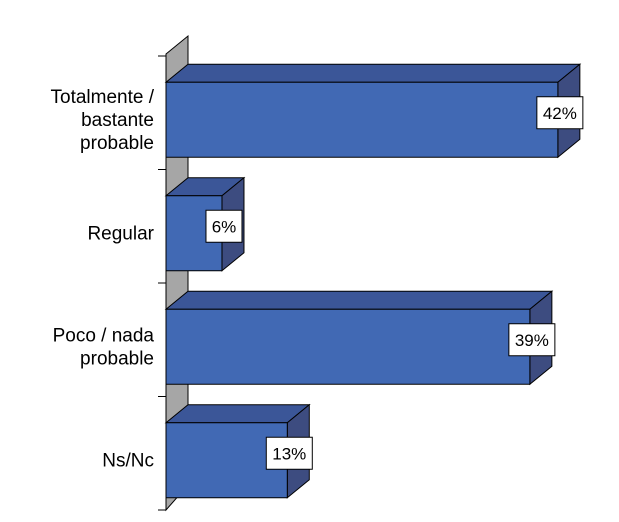 The image size is (619, 522). I want to click on category-label-line: Ns/Nc, so click(128, 460).